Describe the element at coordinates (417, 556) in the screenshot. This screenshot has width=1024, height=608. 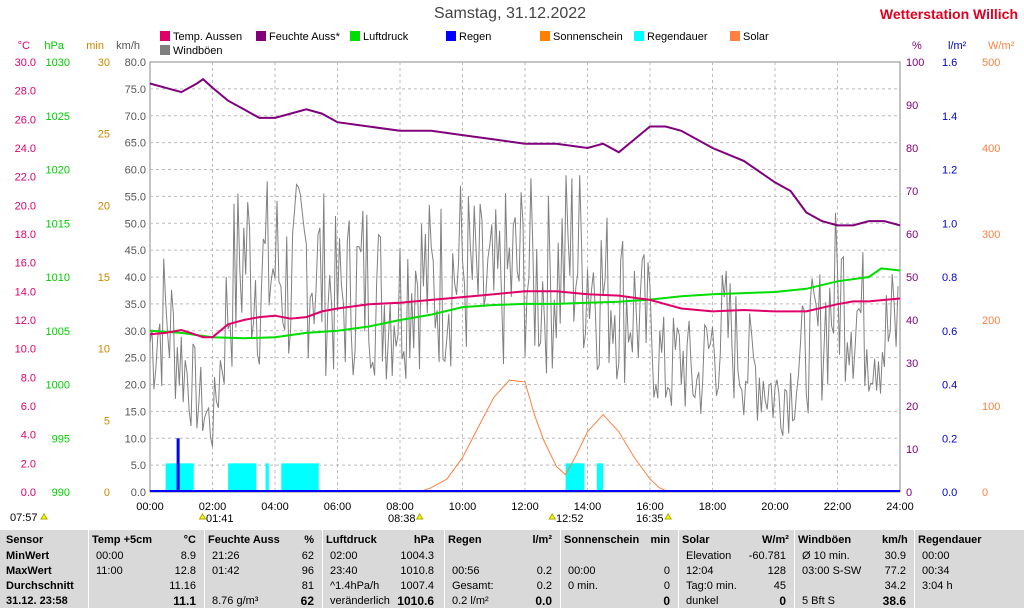
I see `table-cell-value: 1004.3` at that location.